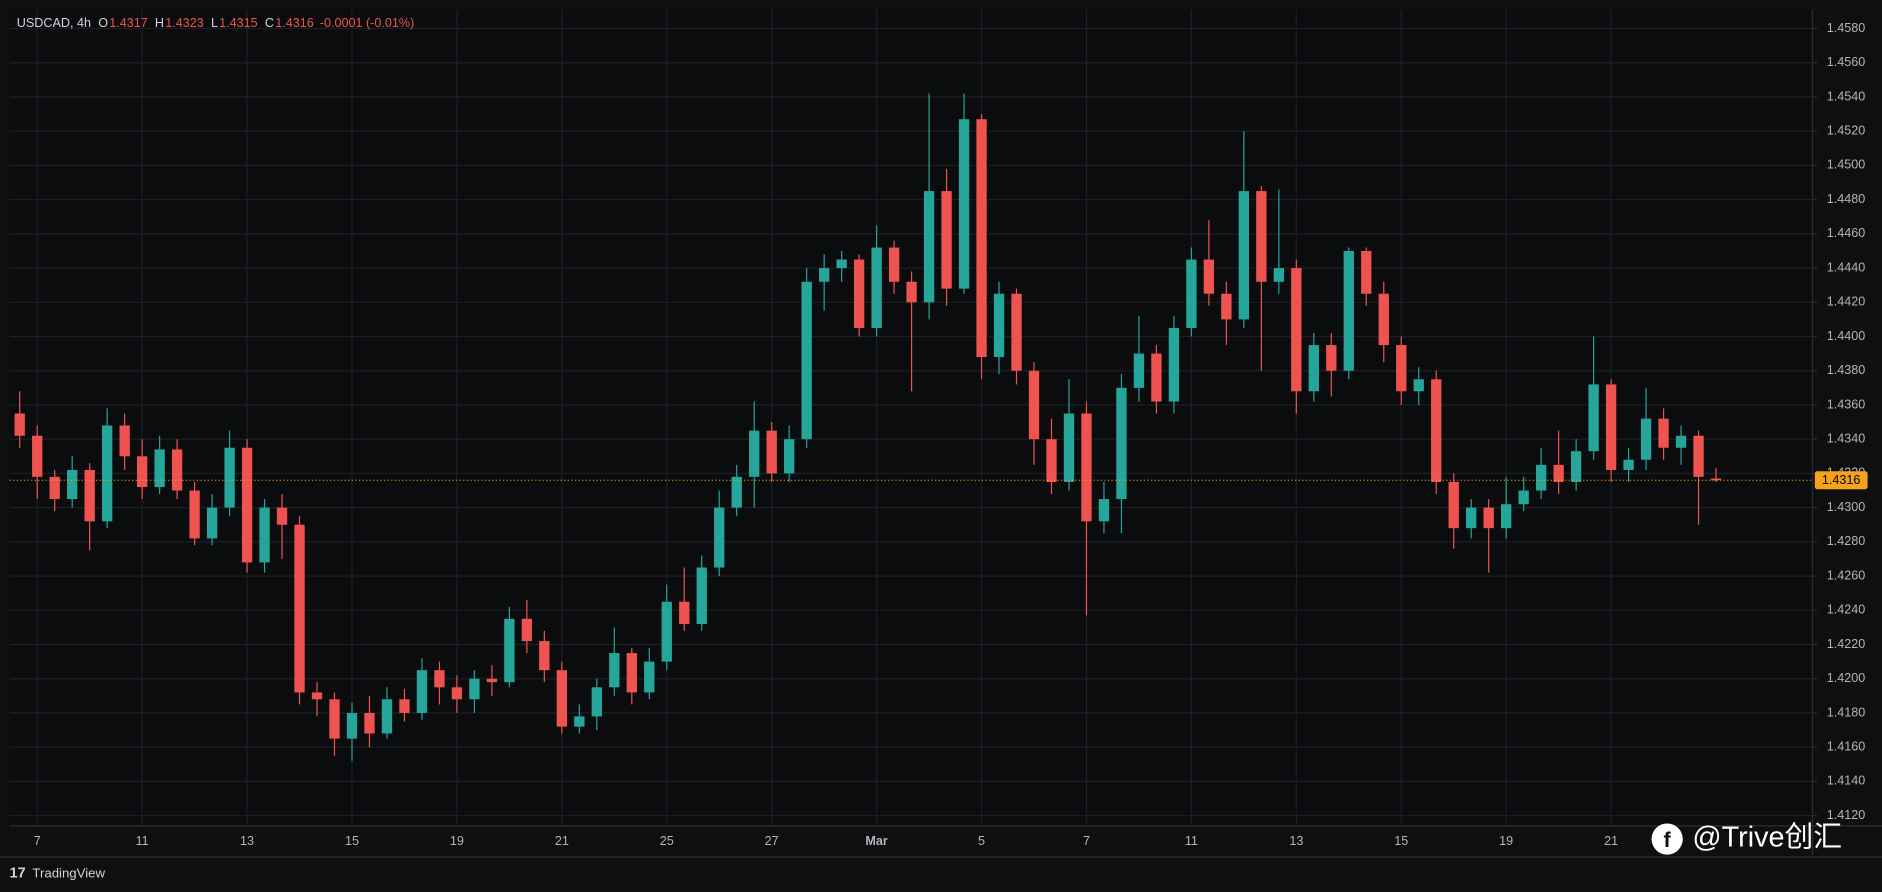 The height and width of the screenshot is (892, 1882). Describe the element at coordinates (1846, 815) in the screenshot. I see `y-tick-label: 1.4120` at that location.